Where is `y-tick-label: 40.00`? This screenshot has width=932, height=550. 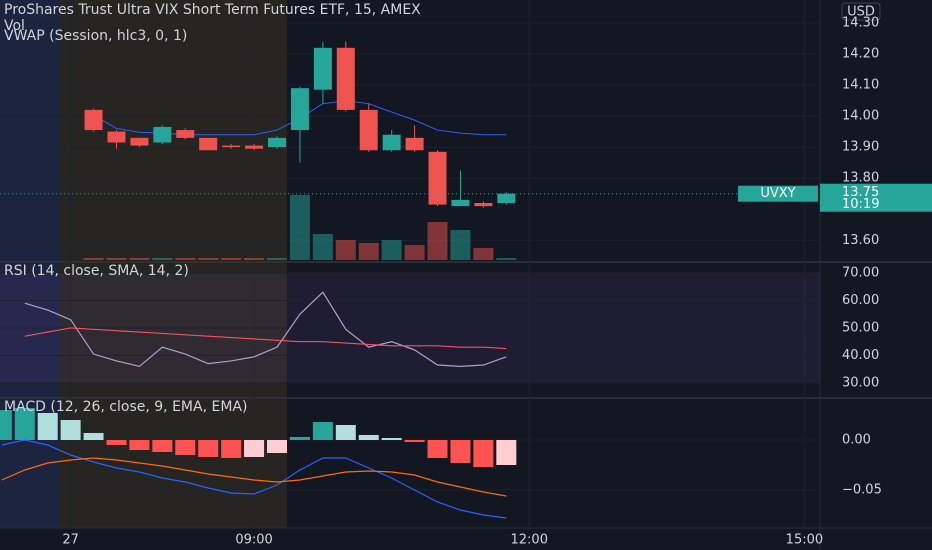 y-tick-label: 40.00 is located at coordinates (860, 355).